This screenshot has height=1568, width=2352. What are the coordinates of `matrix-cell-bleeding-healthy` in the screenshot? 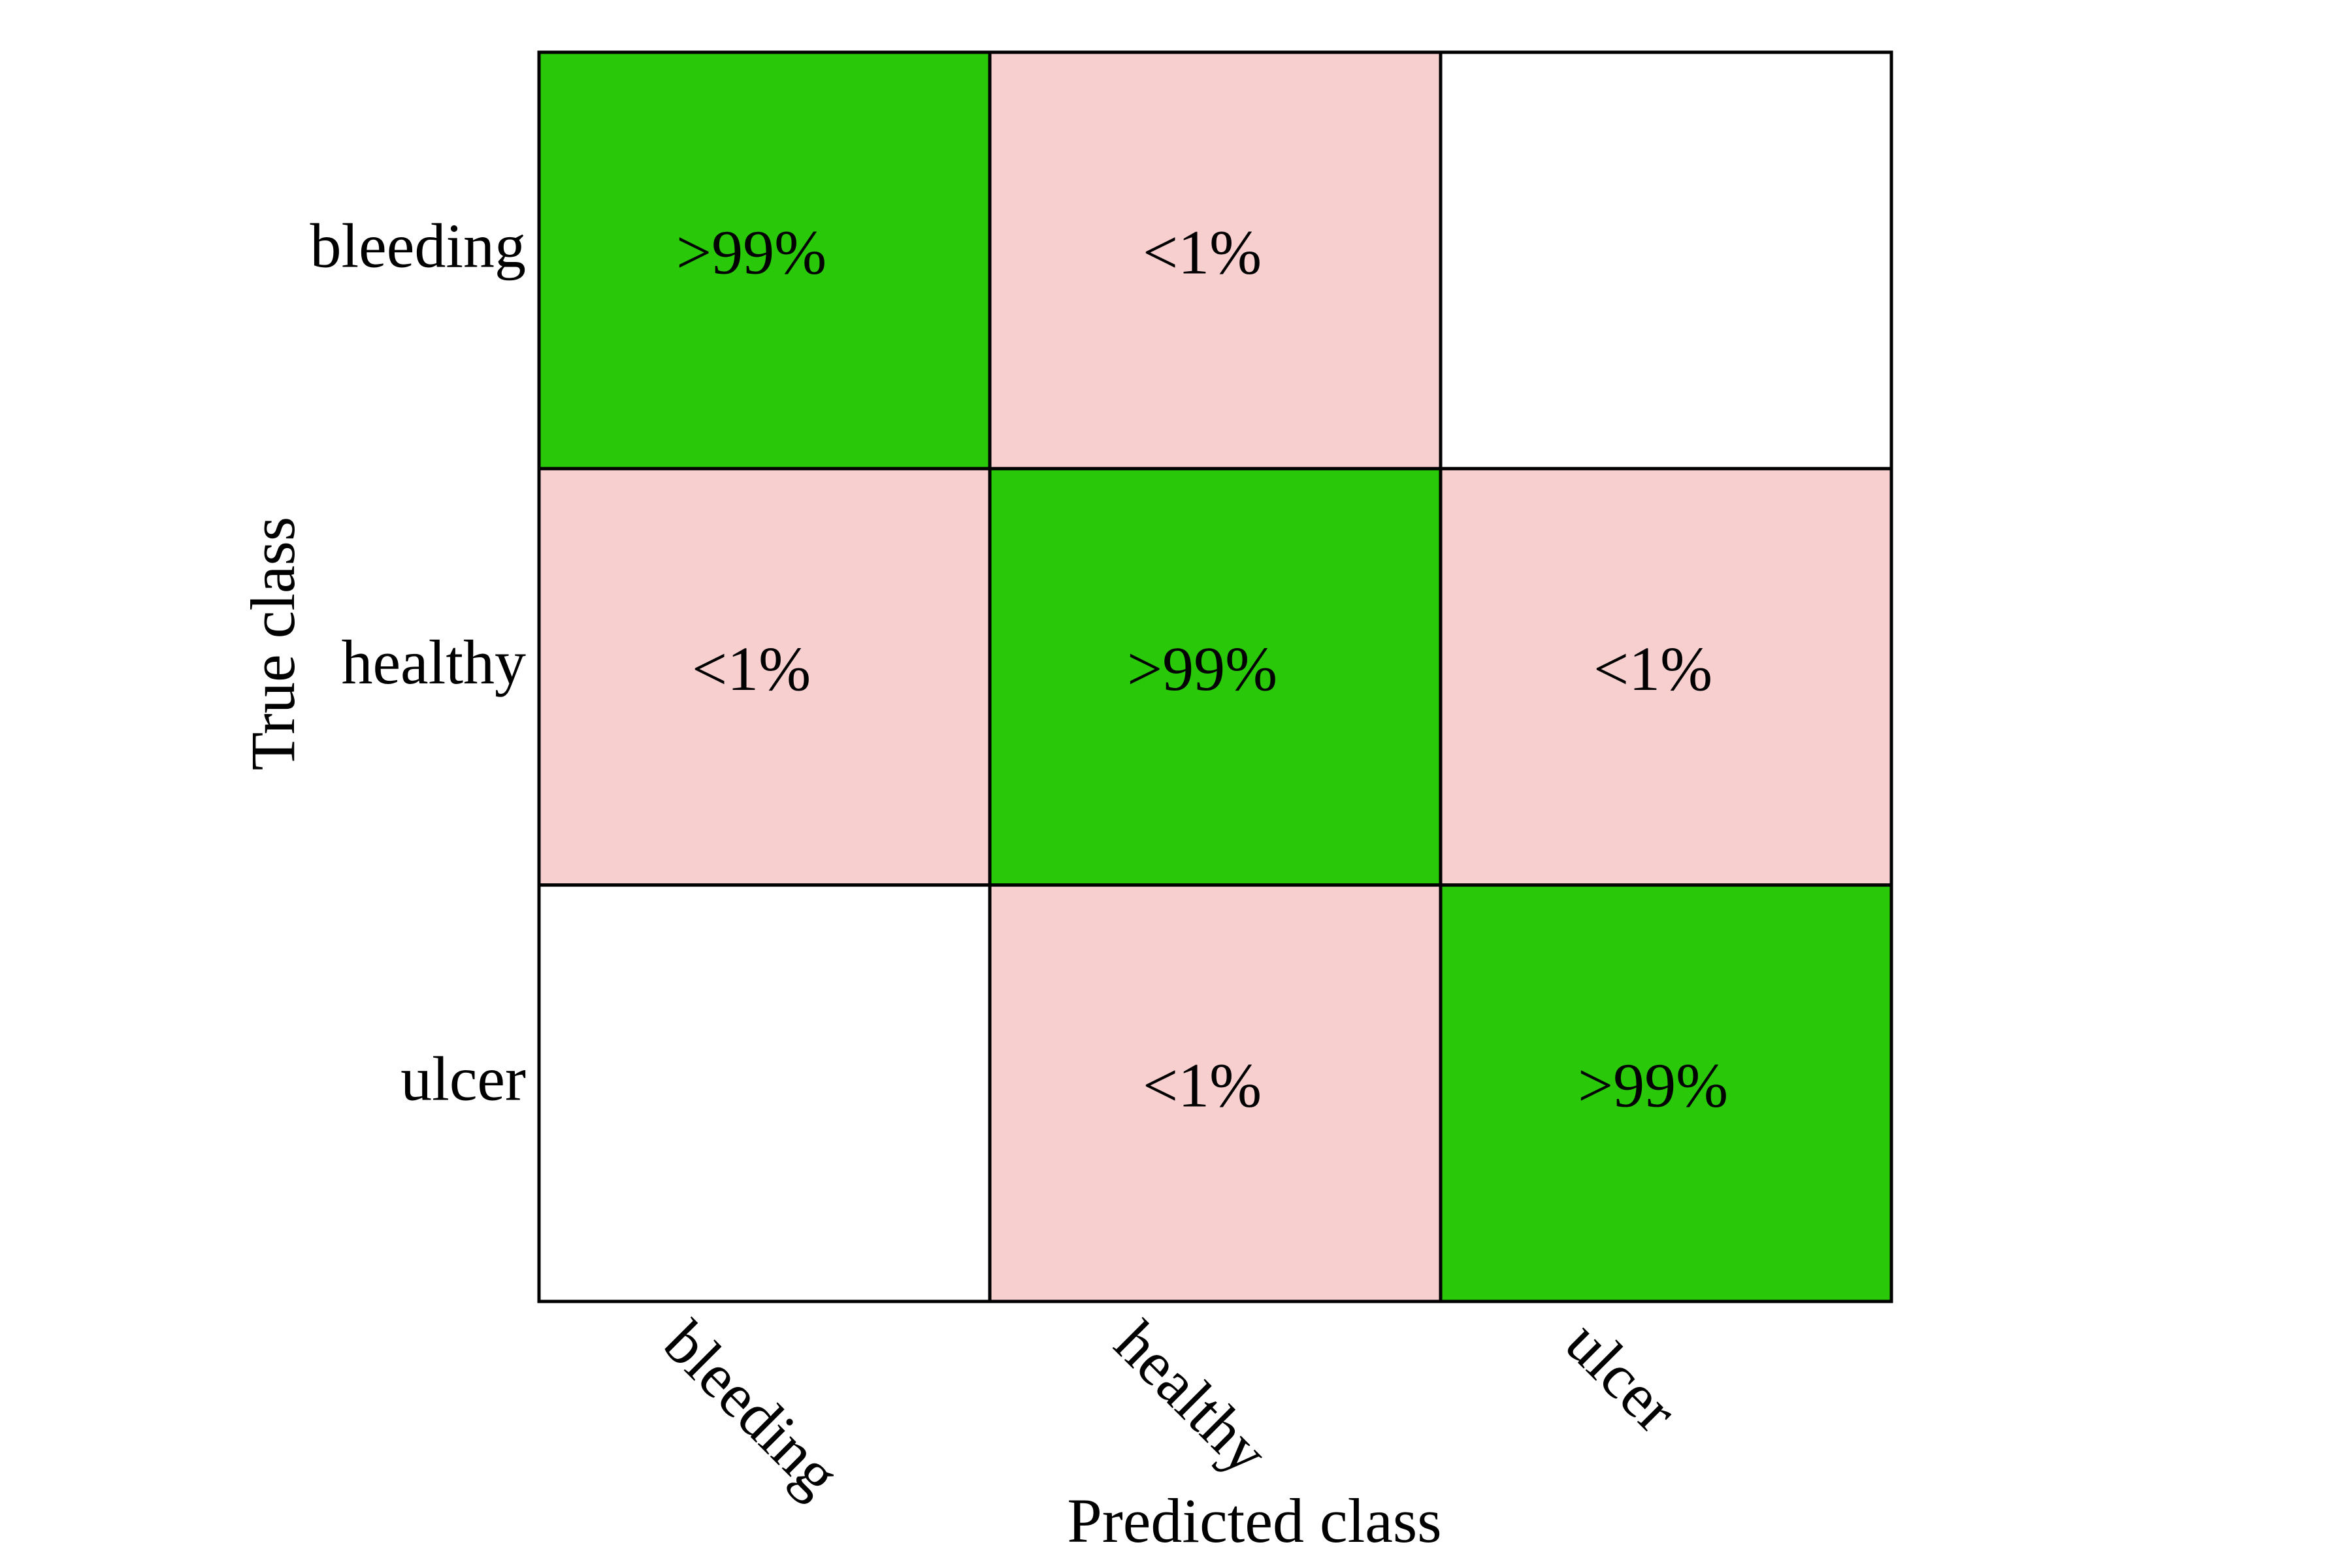 It's located at (1215, 260).